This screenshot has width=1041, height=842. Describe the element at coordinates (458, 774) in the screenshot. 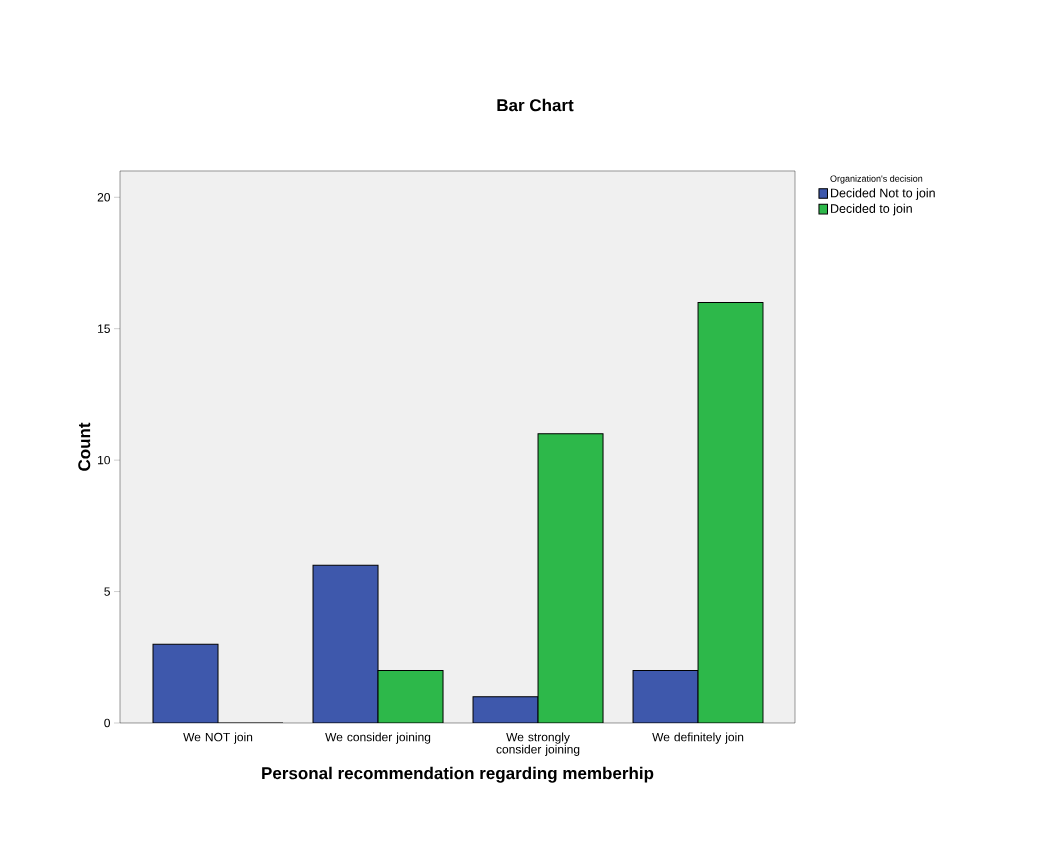

I see `x-axis-title: Personal recommendation regarding memberhip` at that location.